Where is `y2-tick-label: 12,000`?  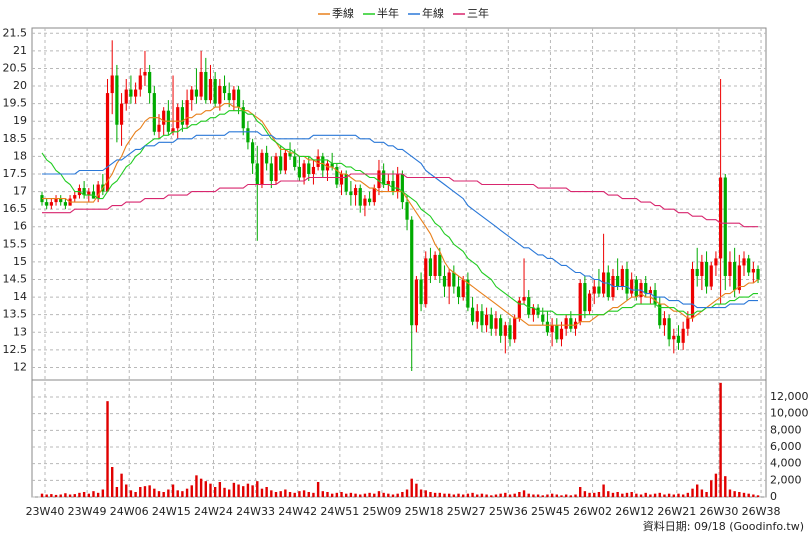 y2-tick-label: 12,000 is located at coordinates (789, 396).